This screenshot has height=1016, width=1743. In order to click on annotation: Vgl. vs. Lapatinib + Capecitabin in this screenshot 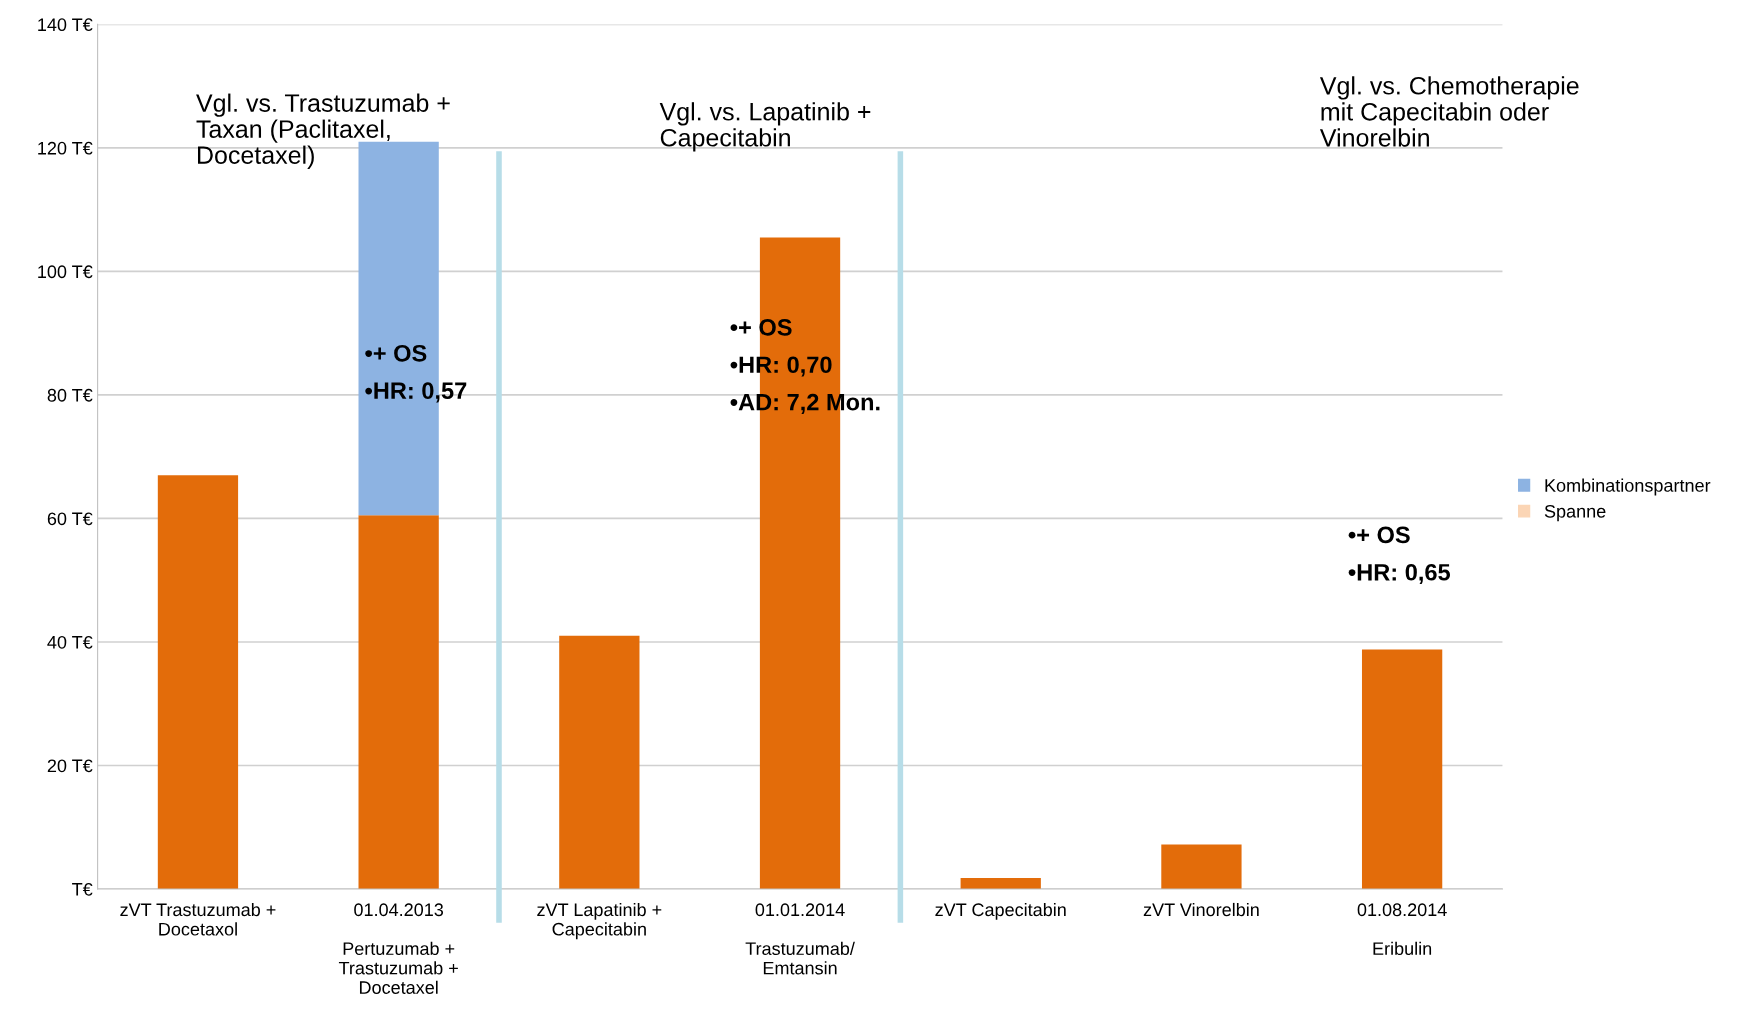, I will do `click(765, 127)`.